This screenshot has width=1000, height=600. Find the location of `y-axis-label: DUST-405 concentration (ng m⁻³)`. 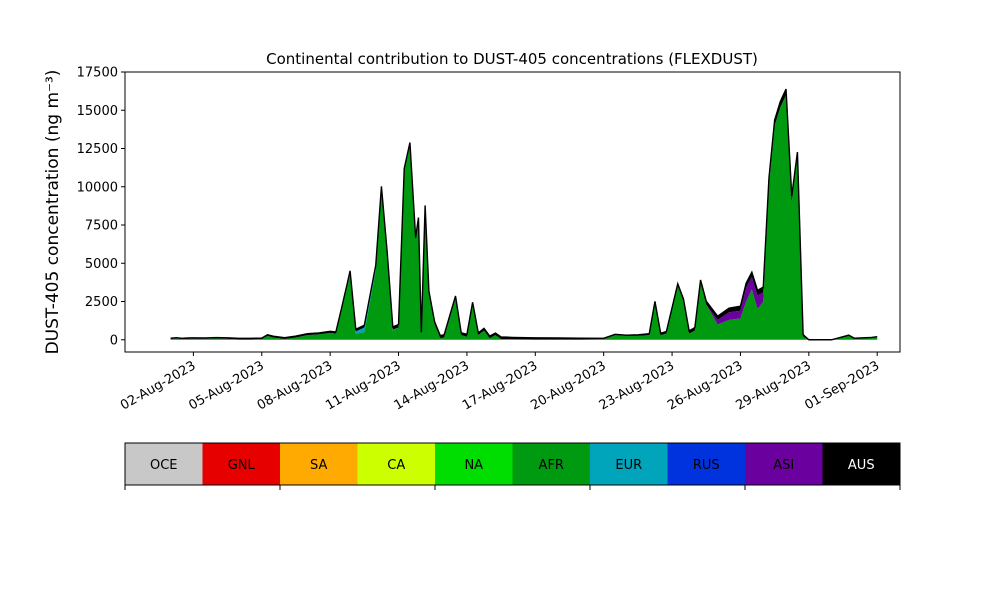

y-axis-label: DUST-405 concentration (ng m⁻³) is located at coordinates (53, 212).